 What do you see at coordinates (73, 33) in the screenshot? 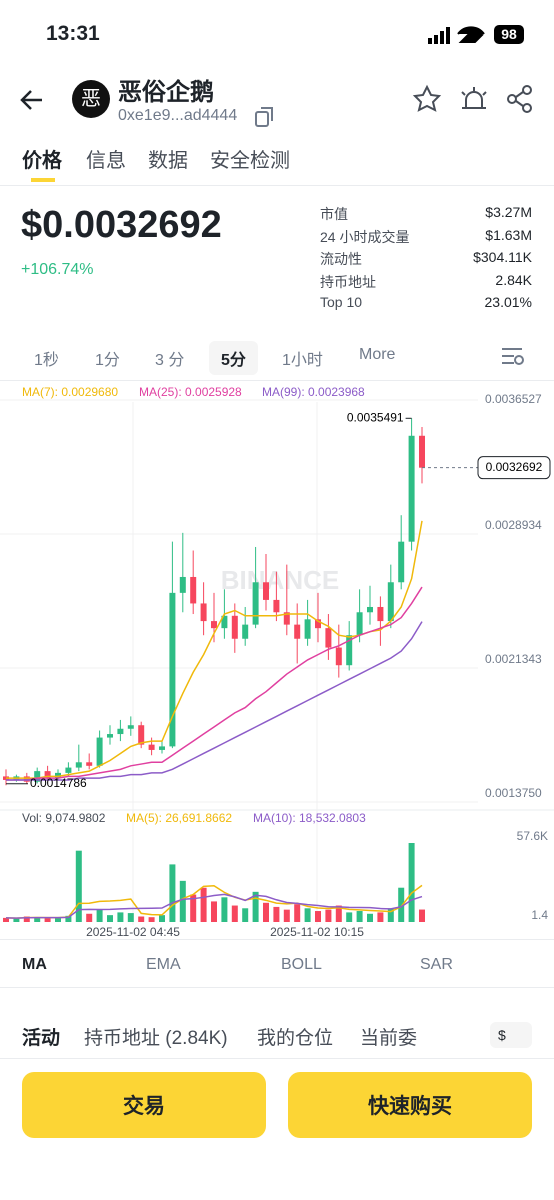
I see `time: 13:31` at bounding box center [73, 33].